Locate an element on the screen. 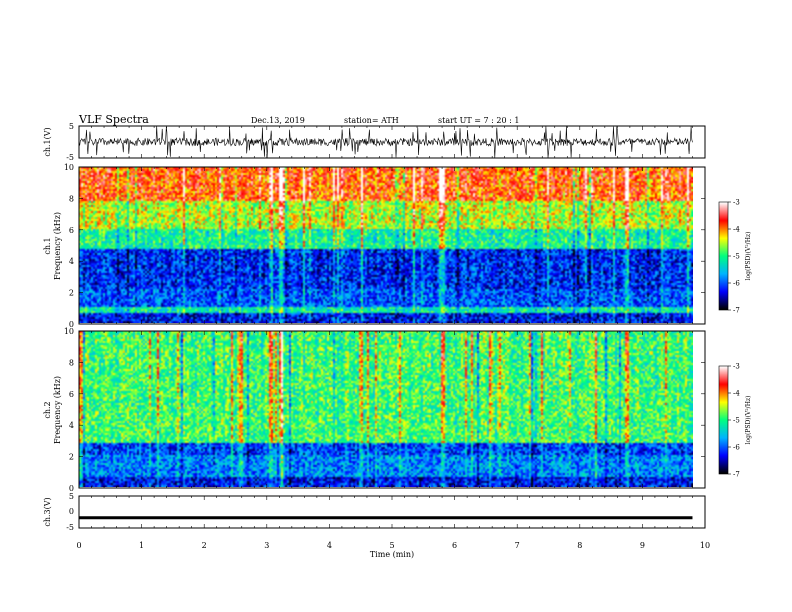 The width and height of the screenshot is (792, 612). x-tick-label: 0 is located at coordinates (78, 545).